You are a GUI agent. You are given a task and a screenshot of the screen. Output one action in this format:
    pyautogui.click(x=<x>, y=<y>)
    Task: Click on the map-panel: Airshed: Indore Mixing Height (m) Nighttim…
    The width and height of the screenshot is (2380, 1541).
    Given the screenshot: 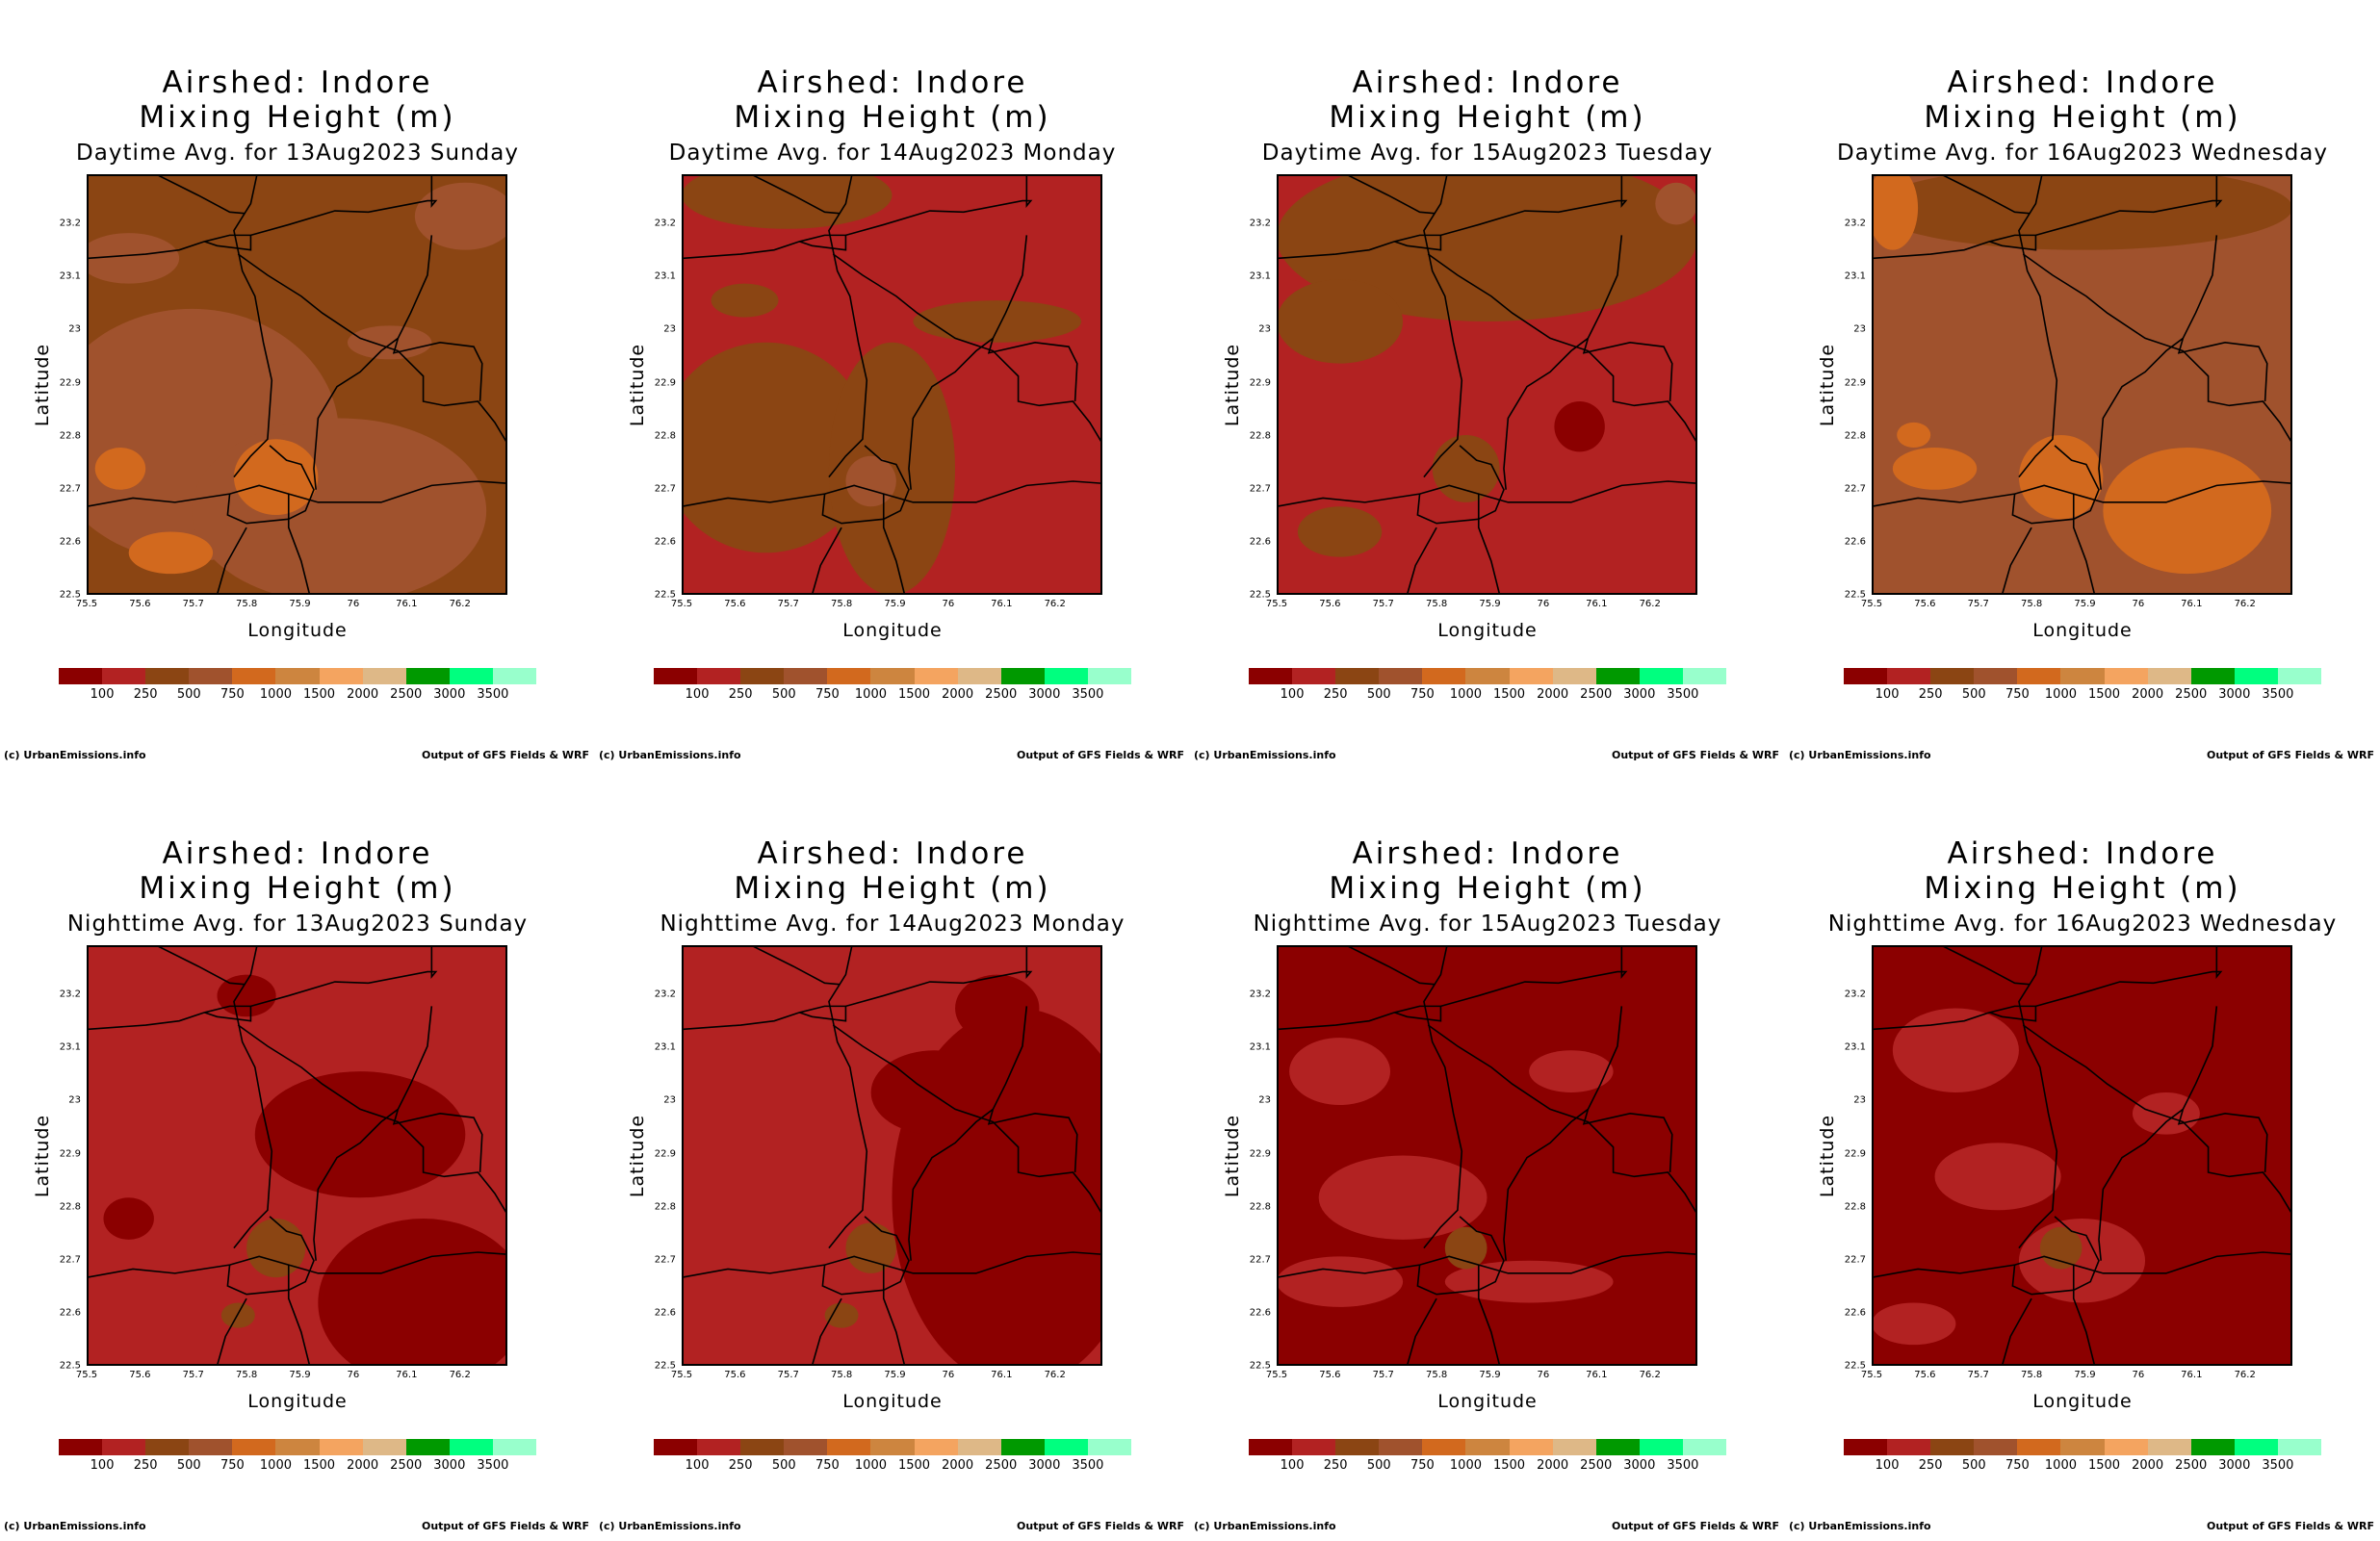 What is the action you would take?
    pyautogui.click(x=1488, y=1156)
    